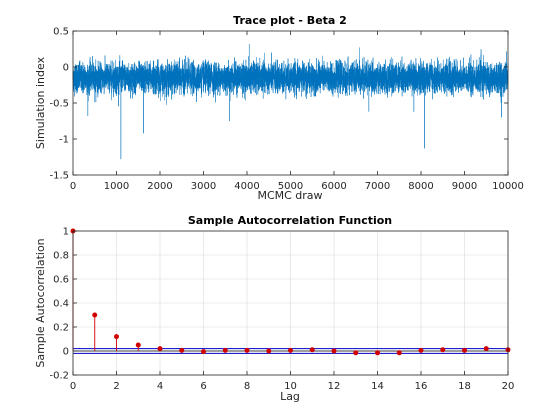 The width and height of the screenshot is (560, 420). What do you see at coordinates (66, 68) in the screenshot?
I see `trace-y-tick-label: 0` at bounding box center [66, 68].